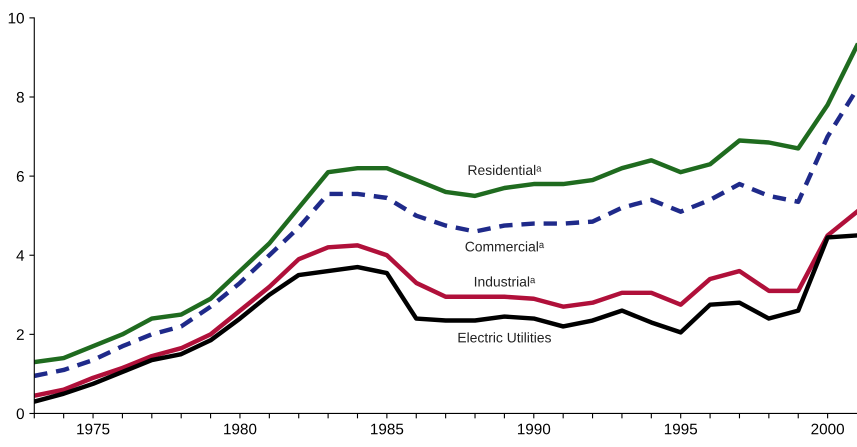  Describe the element at coordinates (387, 429) in the screenshot. I see `x-tick-label: 1985` at that location.